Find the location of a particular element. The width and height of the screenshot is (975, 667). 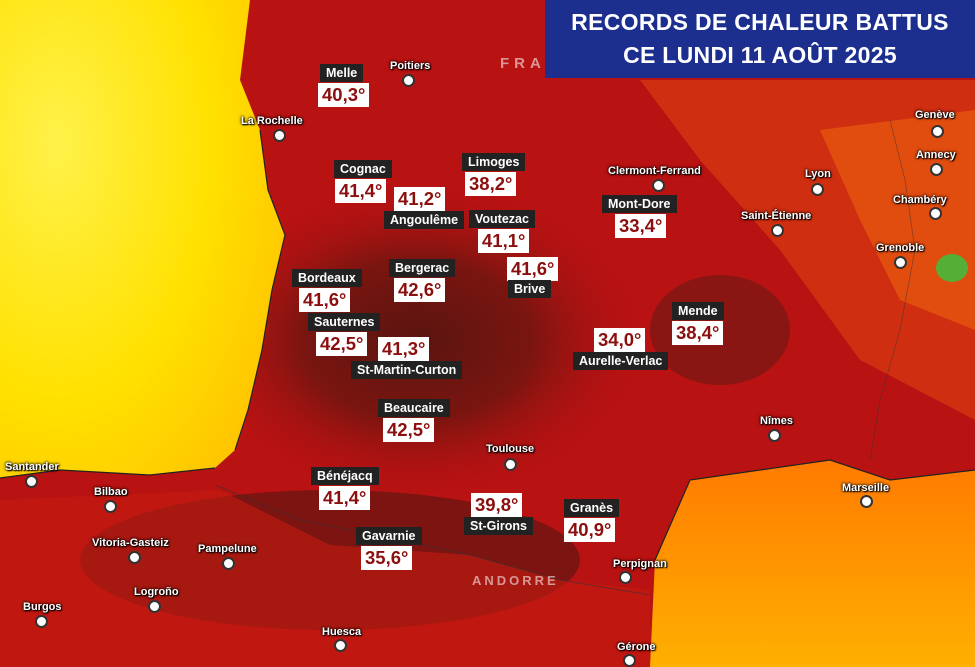

country-label-france: FRA is located at coordinates (523, 63).